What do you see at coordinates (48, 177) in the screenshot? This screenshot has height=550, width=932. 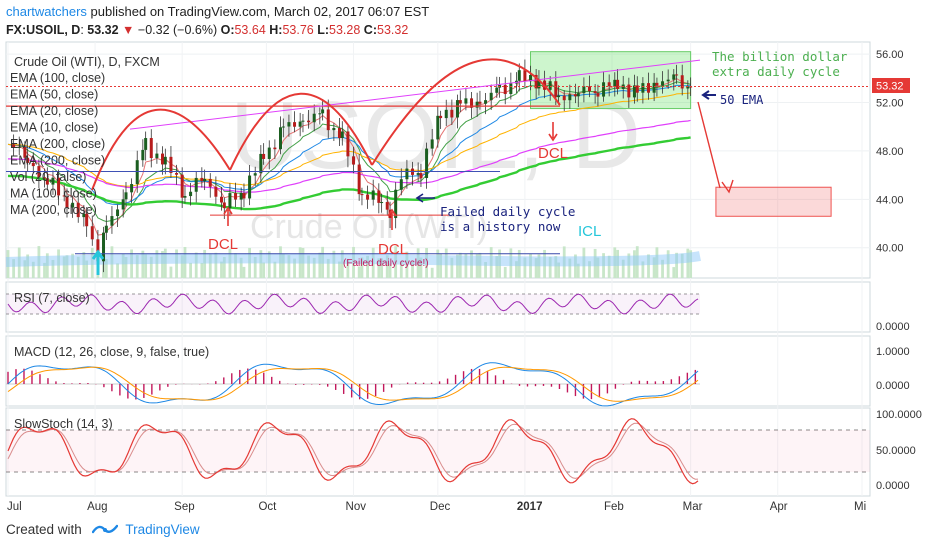 I see `legend-item: Vol (20, false)` at bounding box center [48, 177].